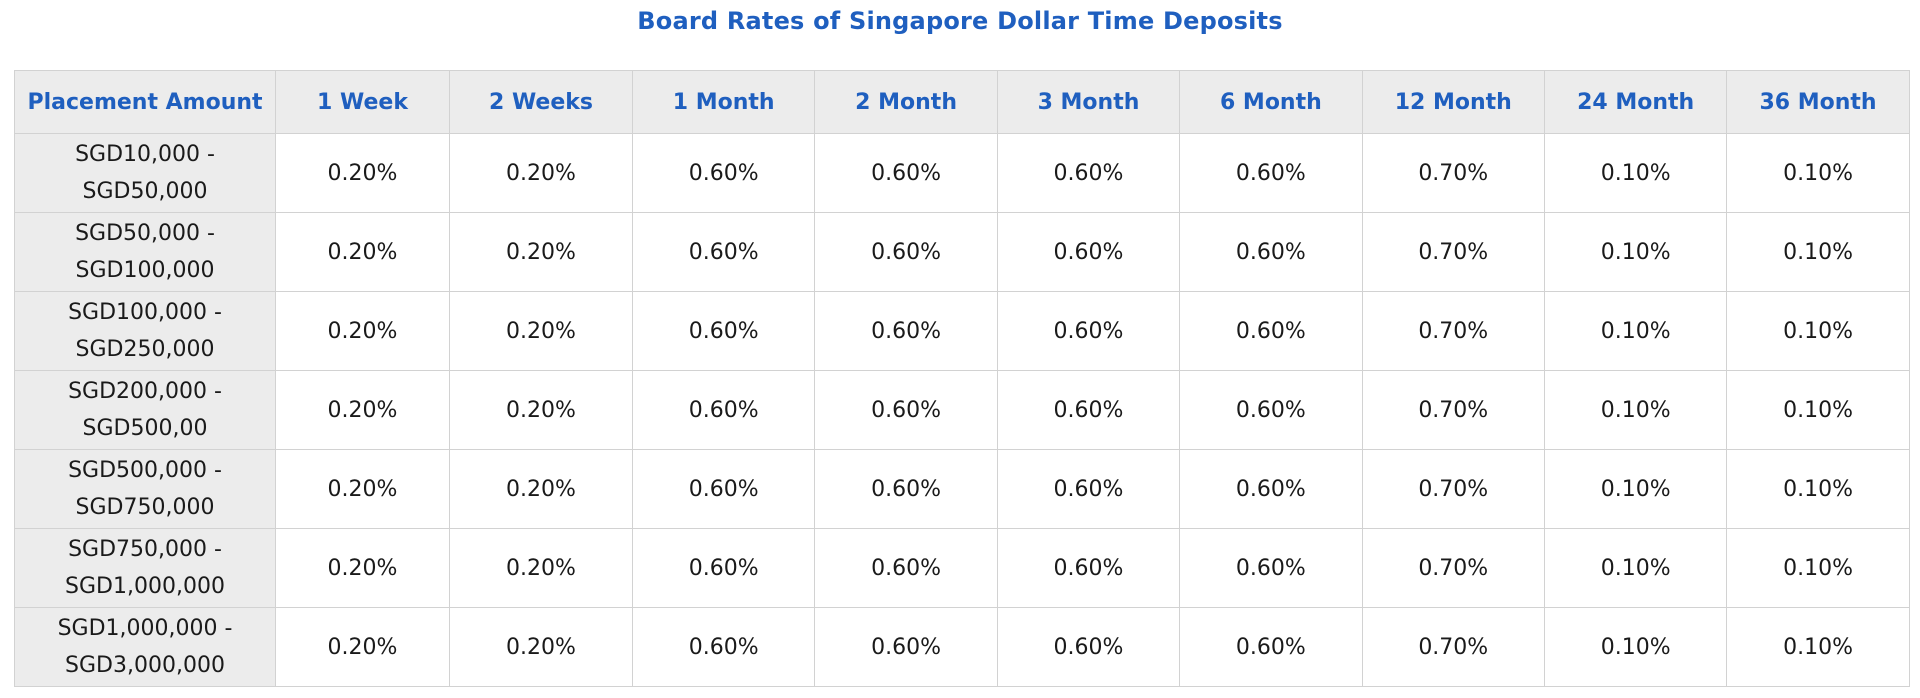 The image size is (1920, 698). Describe the element at coordinates (145, 270) in the screenshot. I see `amount-range-end: SGD100,000` at that location.